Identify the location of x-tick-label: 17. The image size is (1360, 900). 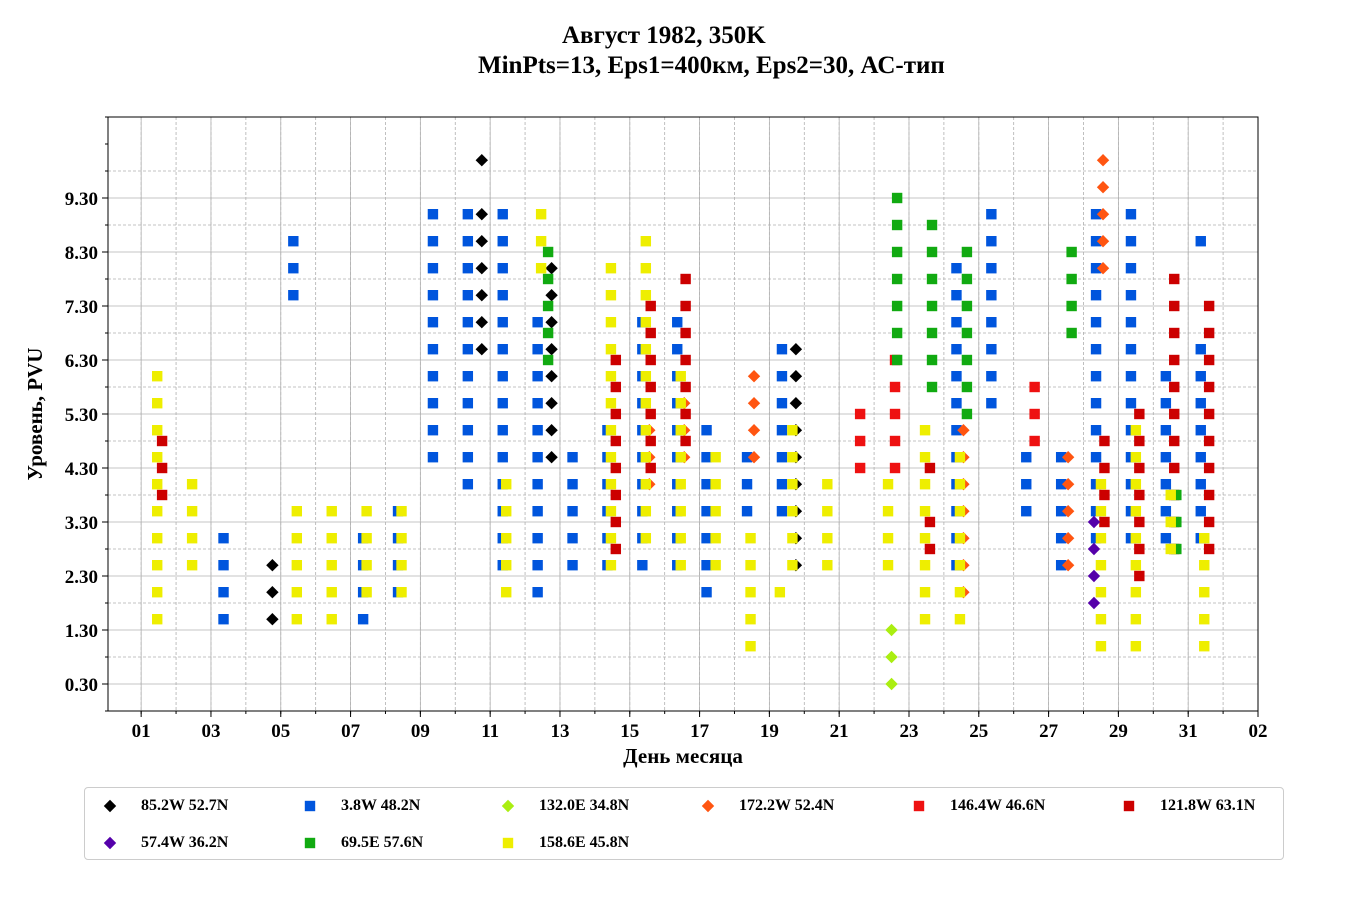
(700, 731).